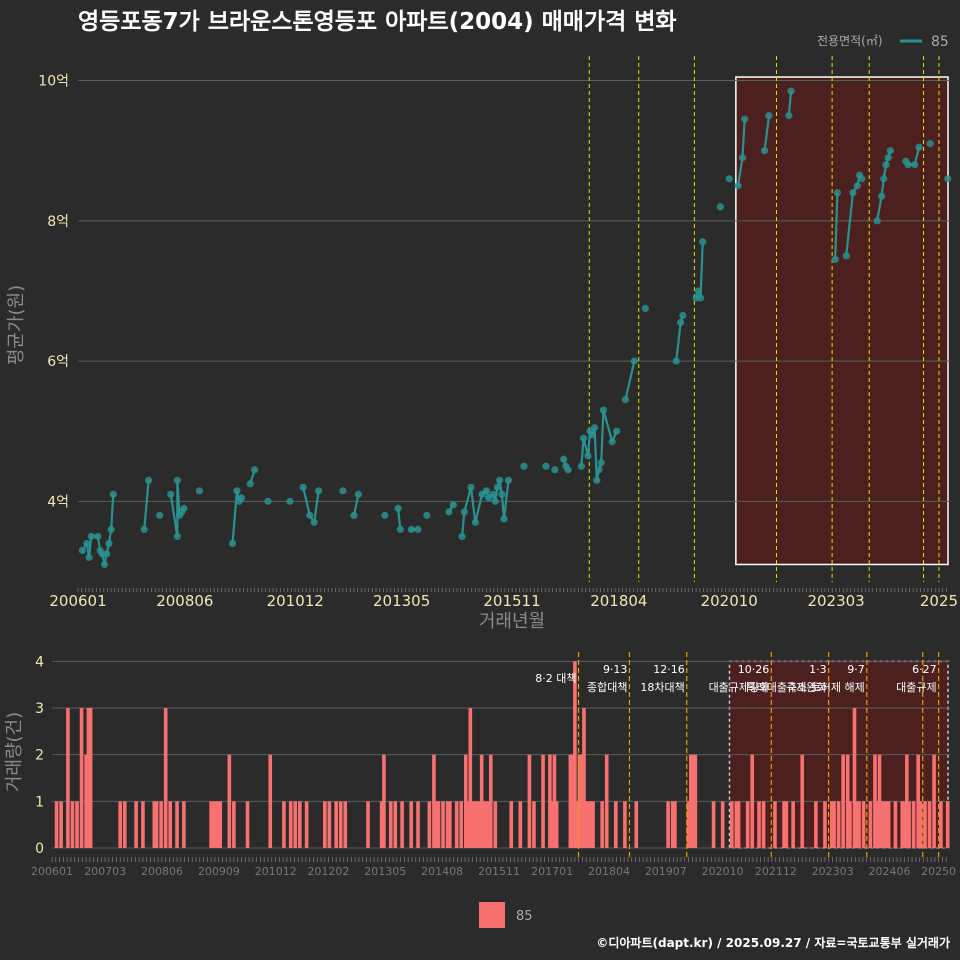  I want to click on bottom-y-tick-labels: 0 1 2 3 4, so click(39, 755).